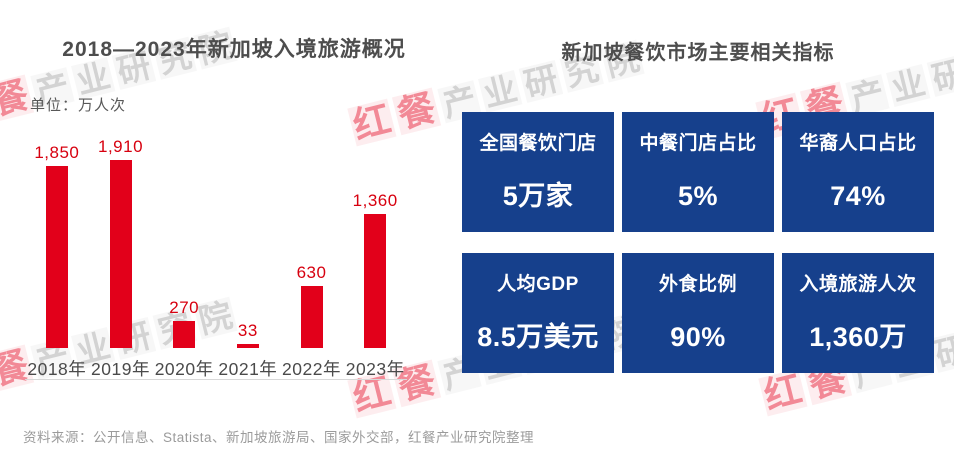 The width and height of the screenshot is (954, 454). What do you see at coordinates (858, 172) in the screenshot?
I see `indicator-card: 华裔人口占比 74%` at bounding box center [858, 172].